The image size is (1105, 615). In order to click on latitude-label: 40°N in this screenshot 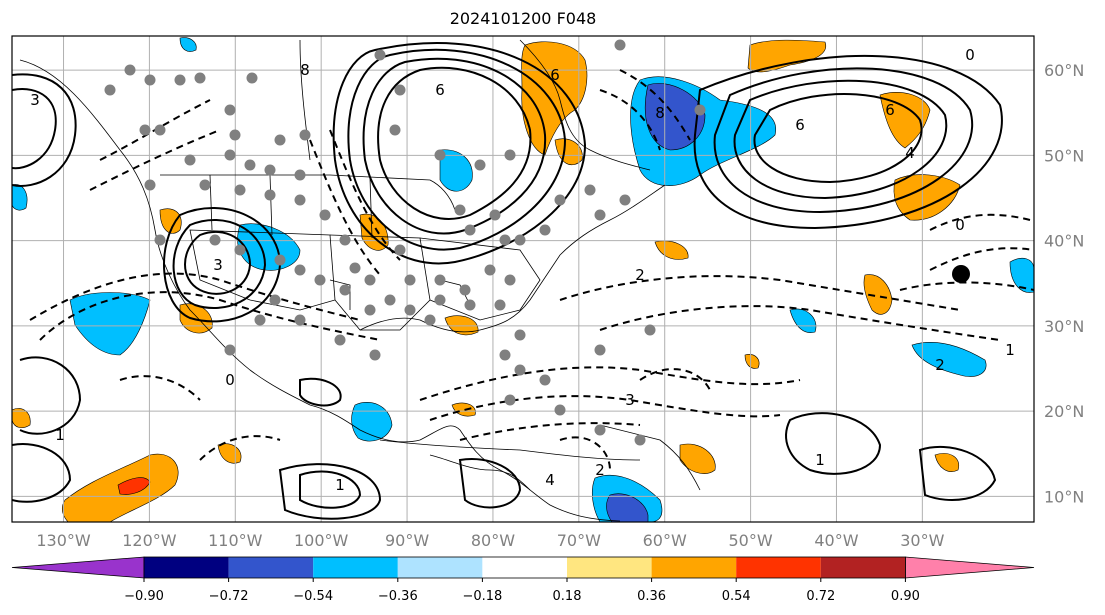, I will do `click(1064, 241)`.